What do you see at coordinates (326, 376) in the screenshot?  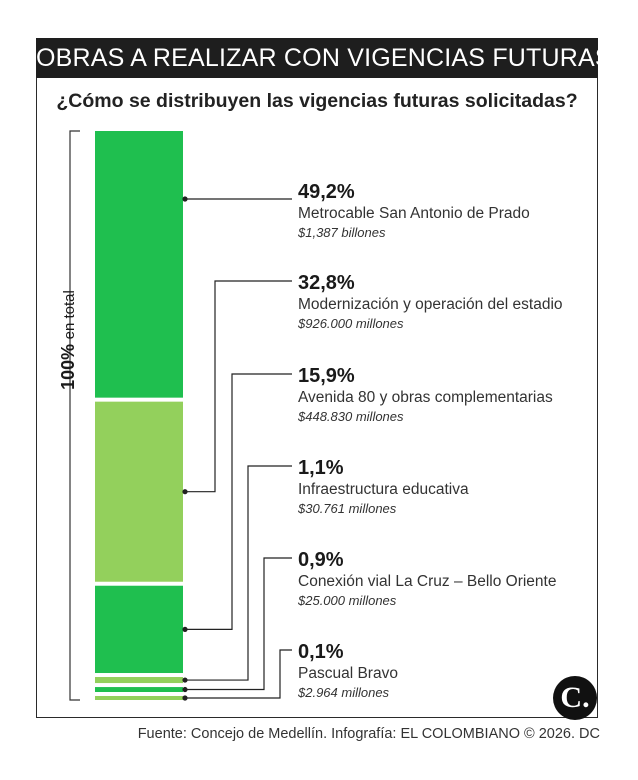 I see `percent-label-3: 15,9%` at bounding box center [326, 376].